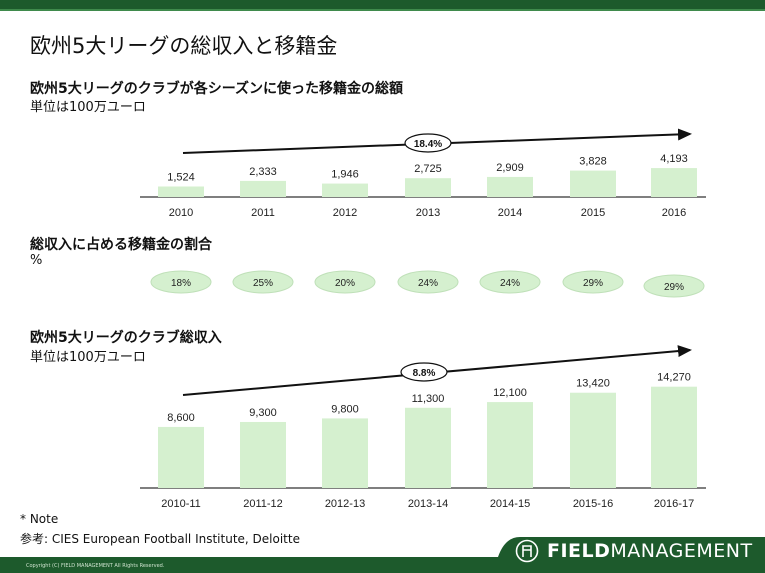 The image size is (765, 573). I want to click on transfer-value-label: 3,828, so click(593, 162).